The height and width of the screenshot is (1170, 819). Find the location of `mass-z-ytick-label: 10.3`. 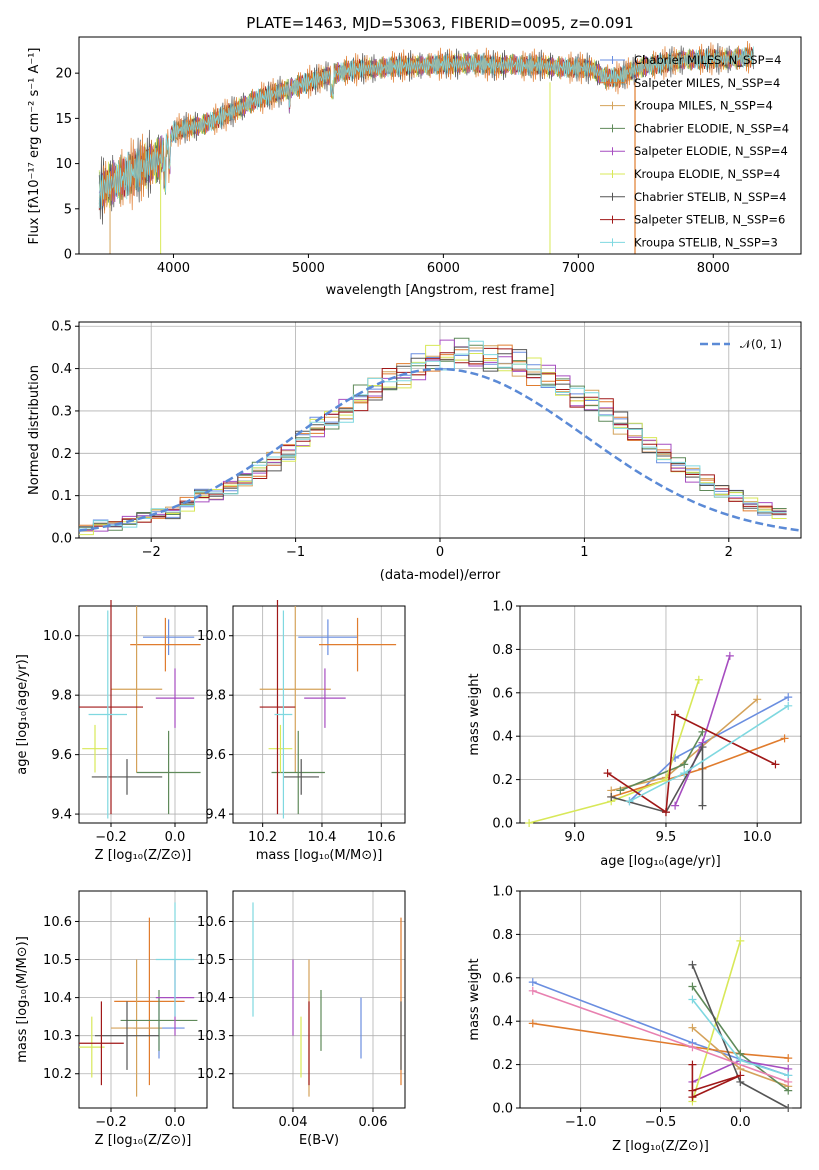

mass-z-ytick-label: 10.3 is located at coordinates (57, 1036).